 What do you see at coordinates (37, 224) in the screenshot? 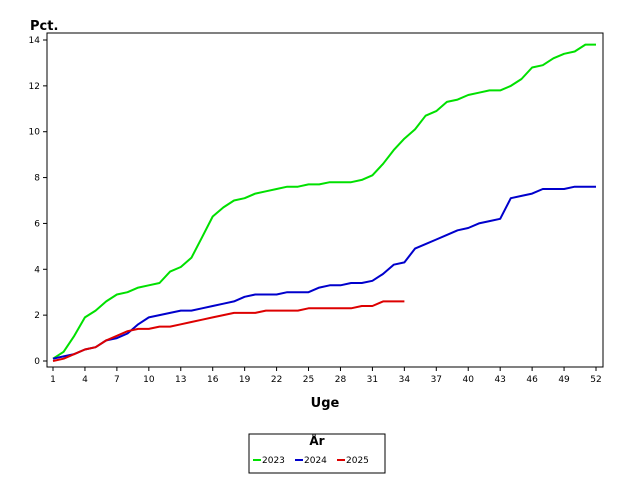
I see `y-tick-label: 6` at bounding box center [37, 224].